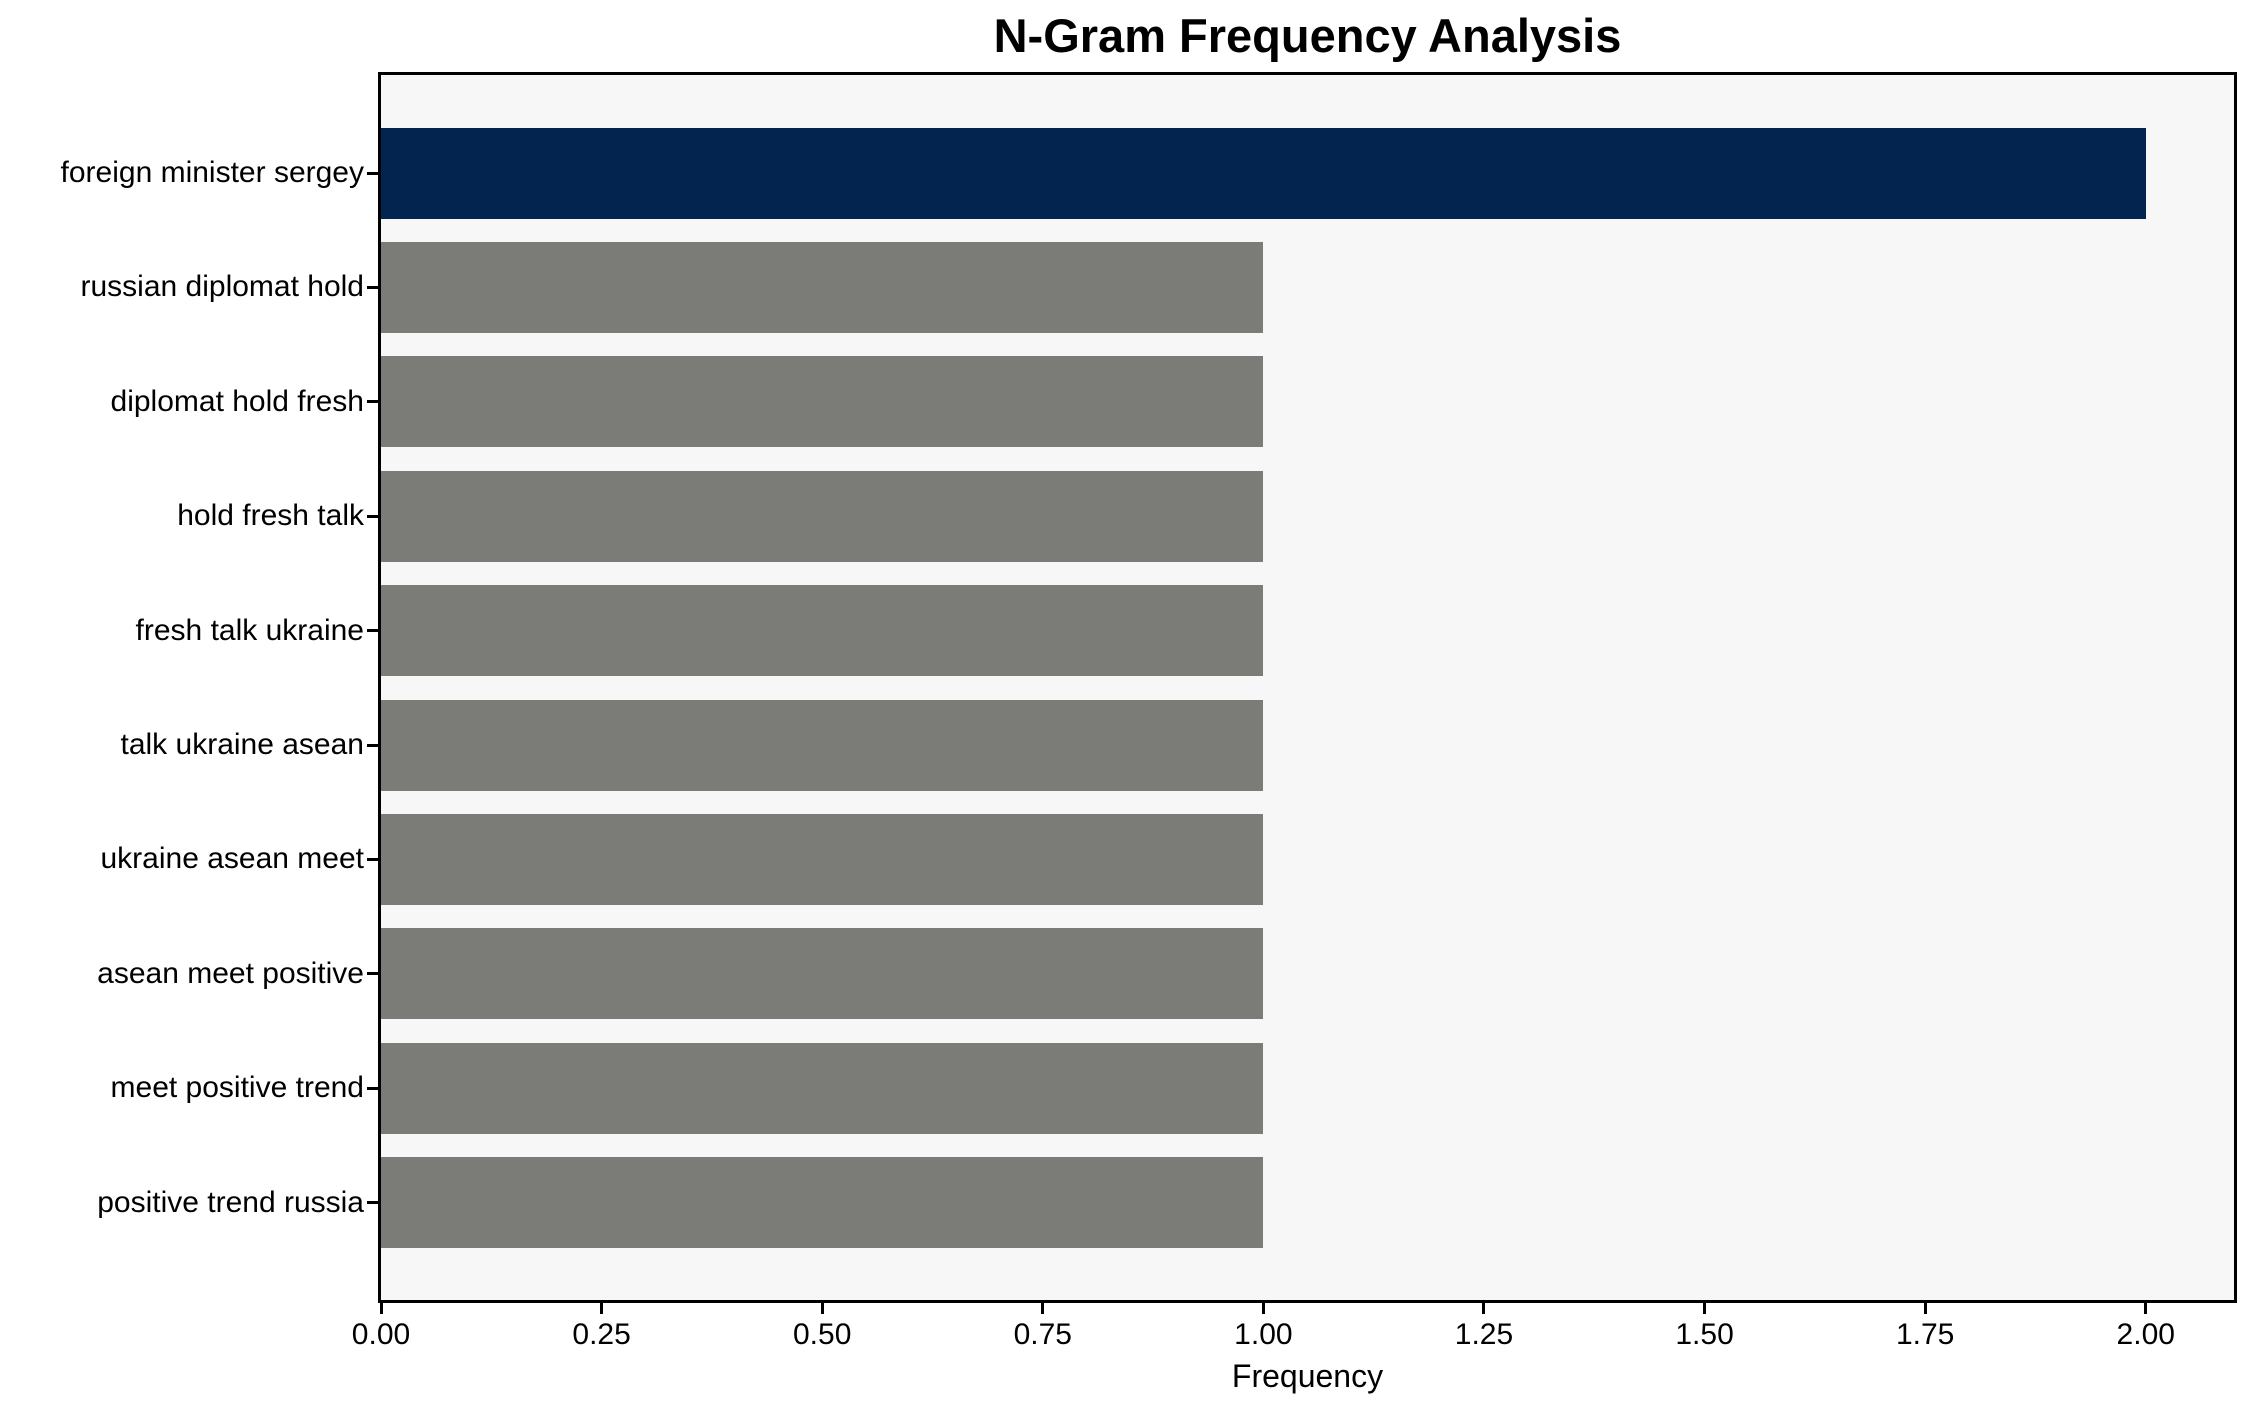 This screenshot has height=1414, width=2256. What do you see at coordinates (822, 1334) in the screenshot?
I see `x-tick-label-2: 0.50` at bounding box center [822, 1334].